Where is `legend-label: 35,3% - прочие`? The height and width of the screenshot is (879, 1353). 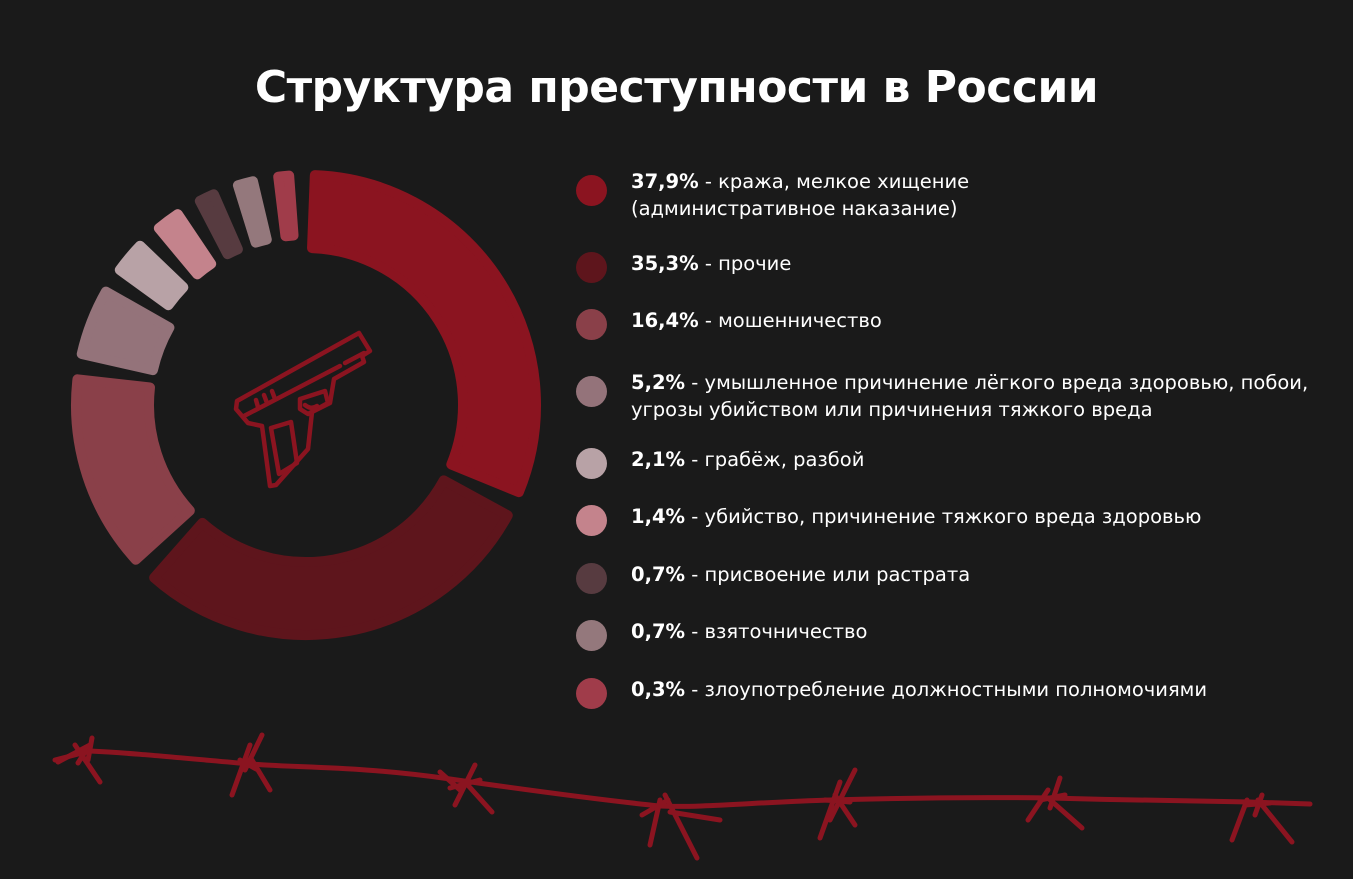
legend-label: 35,3% - прочие is located at coordinates (711, 263).